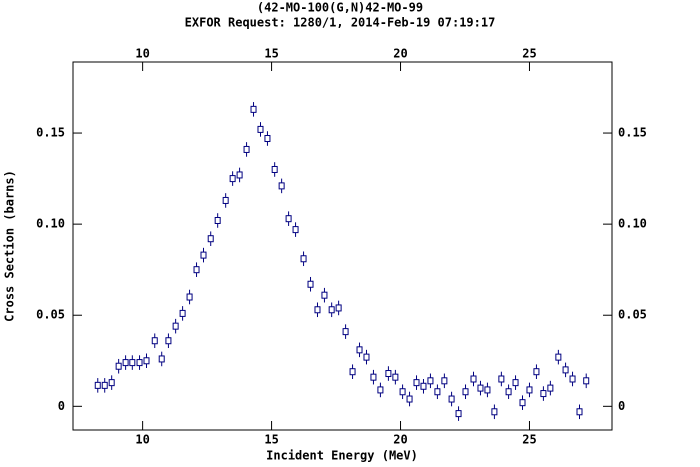 This screenshot has width=700, height=467. I want to click on chart-title: (42-MO-100(G,N)42-MO-99, so click(340, 8).